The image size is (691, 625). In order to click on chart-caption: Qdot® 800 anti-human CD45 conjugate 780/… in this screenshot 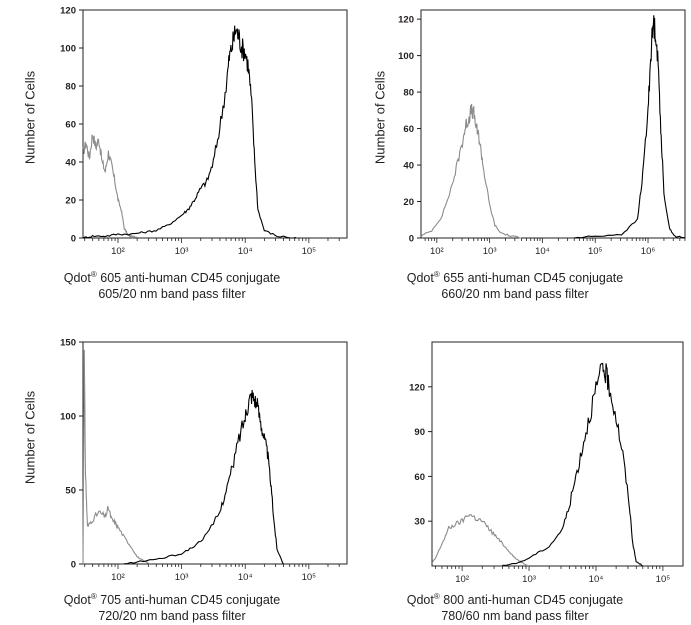, I will do `click(515, 606)`.